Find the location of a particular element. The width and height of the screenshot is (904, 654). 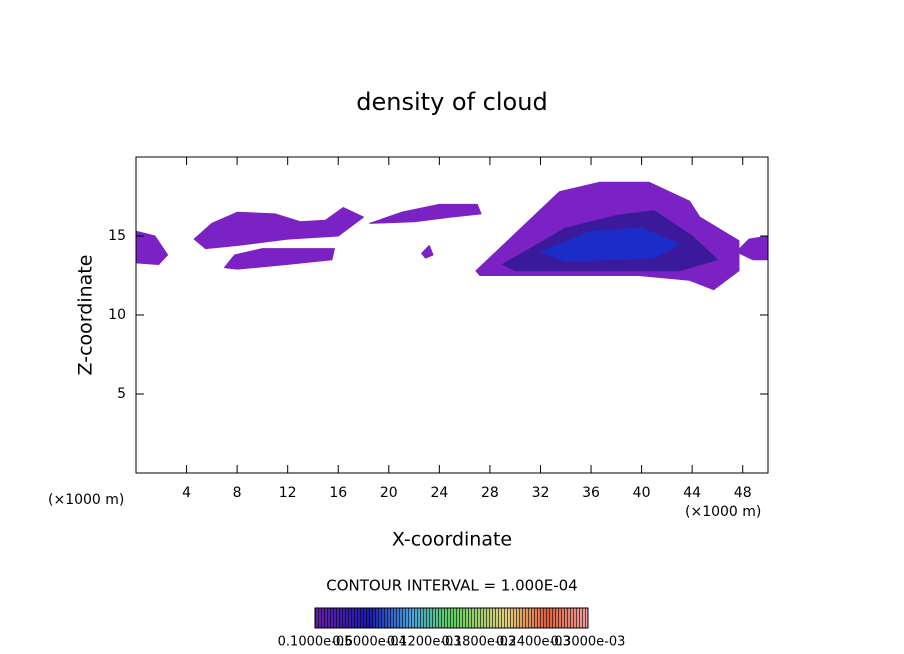

x-tick-label: 32 is located at coordinates (541, 493).